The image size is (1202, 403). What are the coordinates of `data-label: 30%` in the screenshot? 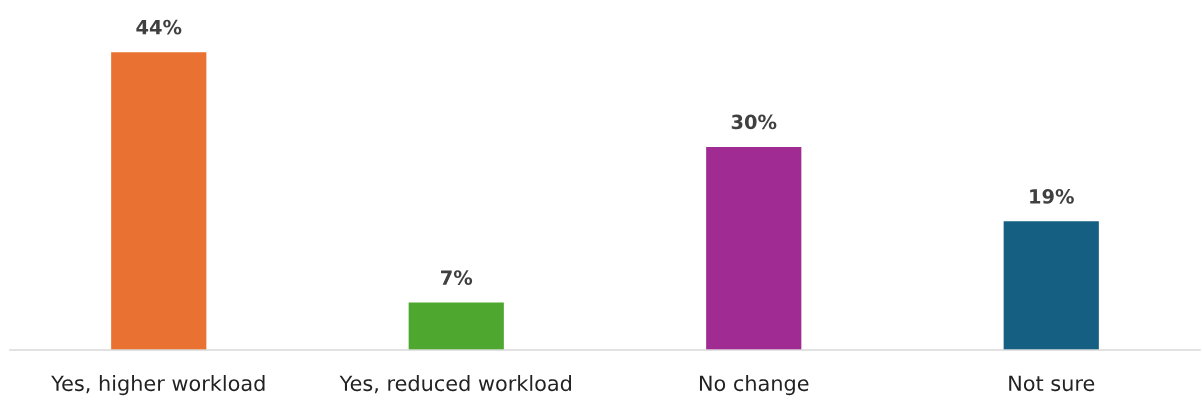 It's located at (754, 122).